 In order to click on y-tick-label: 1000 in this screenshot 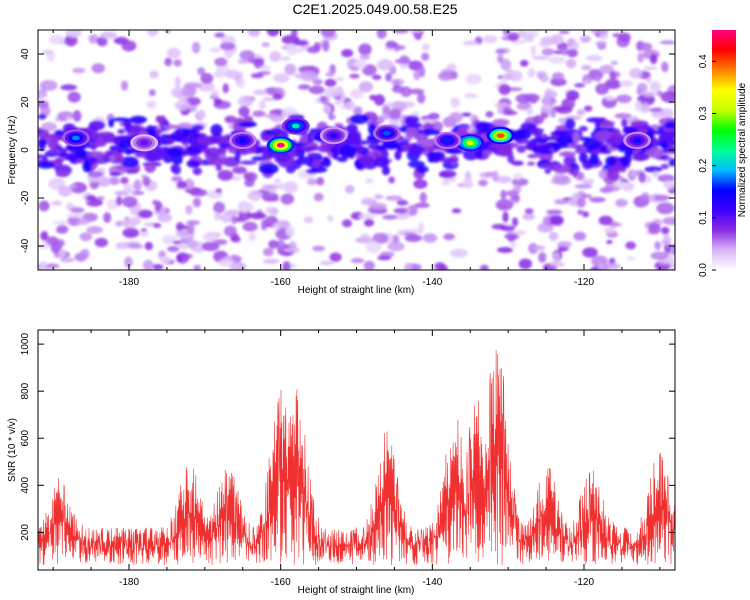, I will do `click(25, 344)`.